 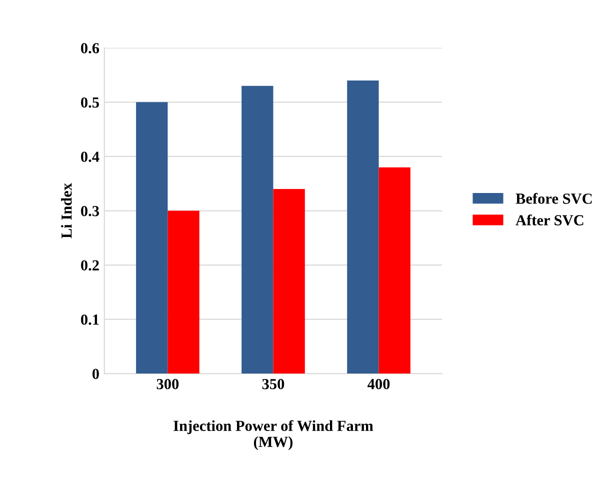 I want to click on x-tick-label: 400, so click(x=379, y=384).